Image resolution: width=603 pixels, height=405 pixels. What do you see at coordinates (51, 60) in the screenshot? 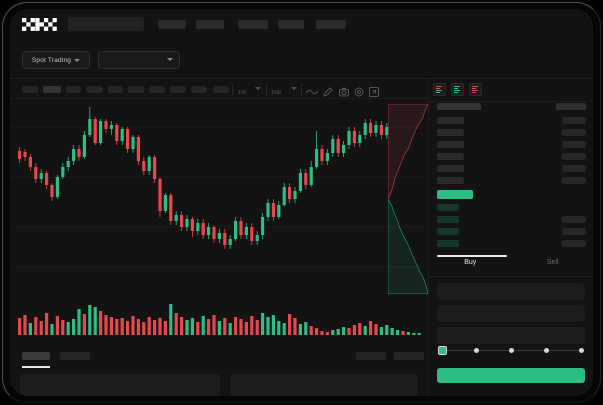
I see `trading-mode-label: Spot Trading` at bounding box center [51, 60].